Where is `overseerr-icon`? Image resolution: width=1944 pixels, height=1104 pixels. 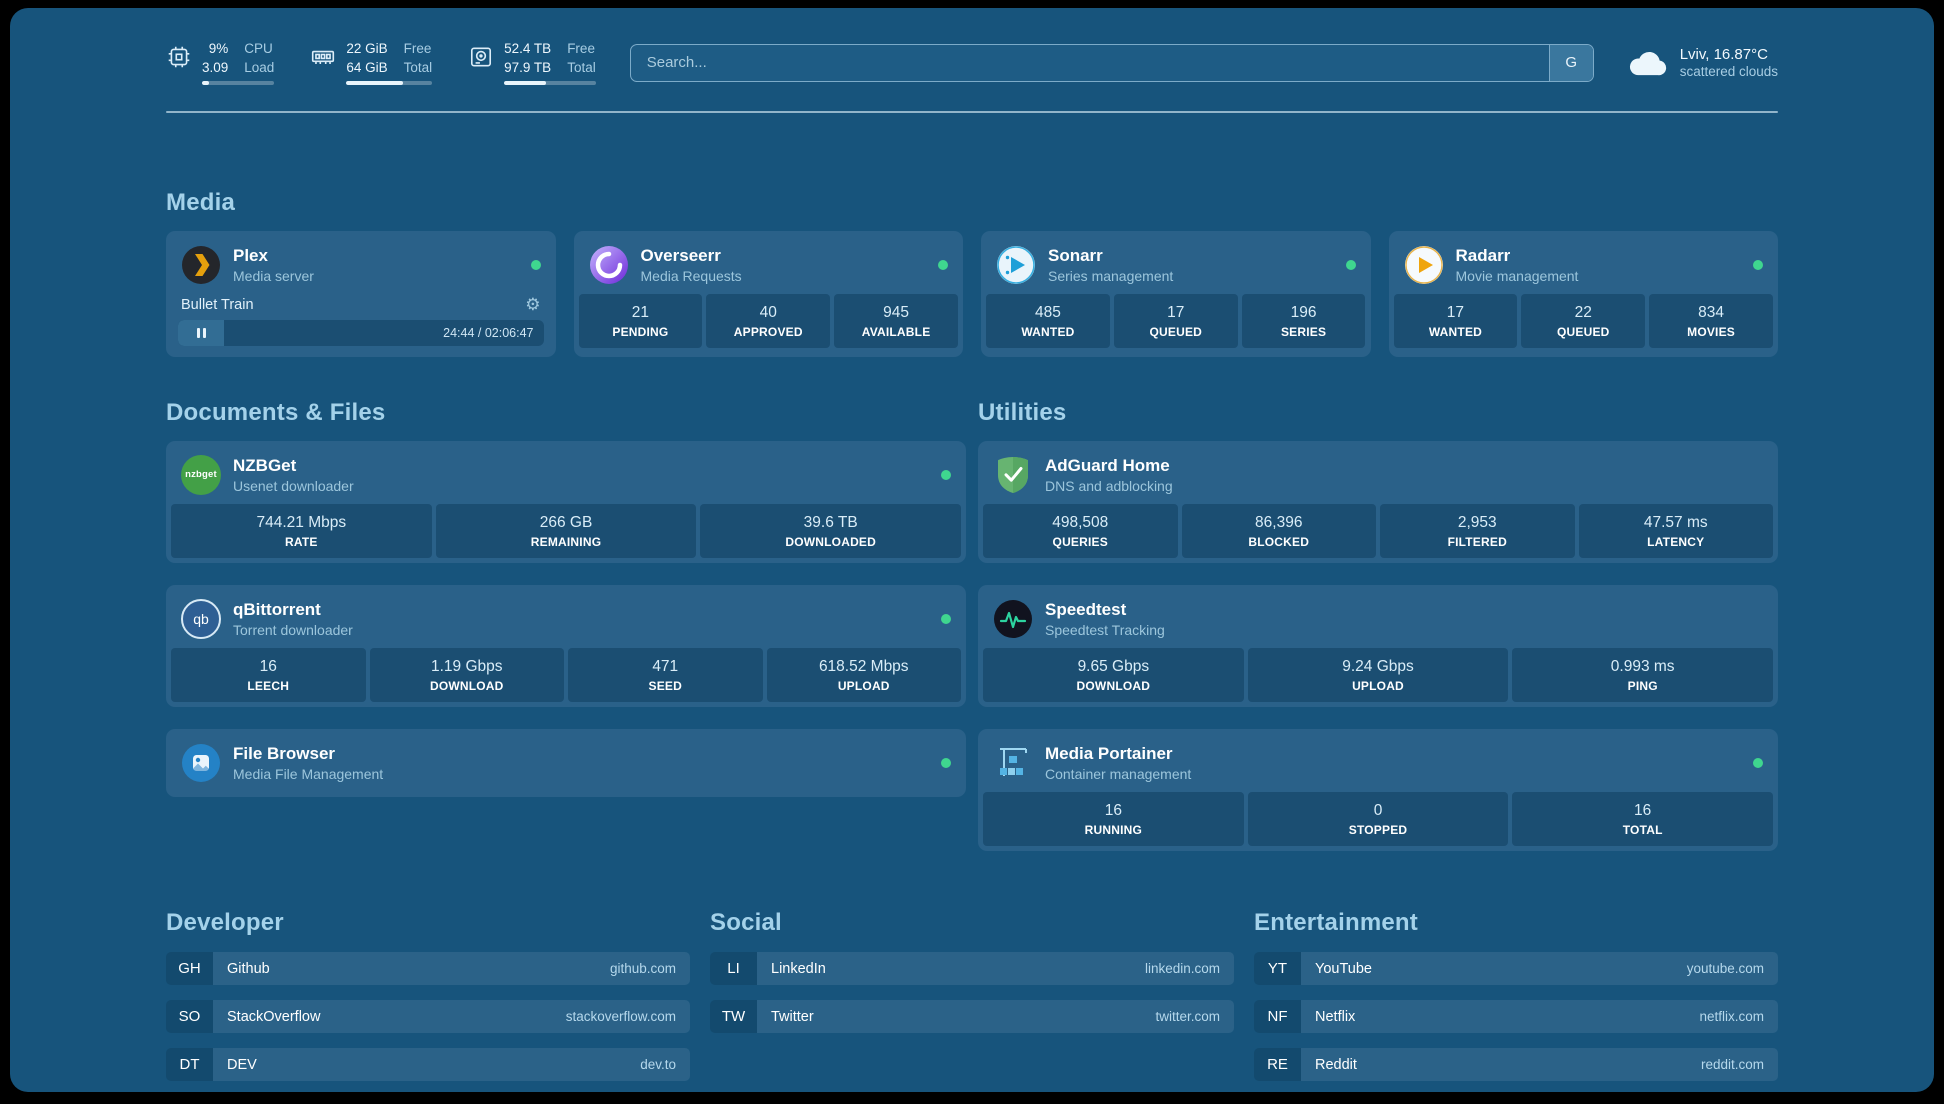
overseerr-icon is located at coordinates (609, 265).